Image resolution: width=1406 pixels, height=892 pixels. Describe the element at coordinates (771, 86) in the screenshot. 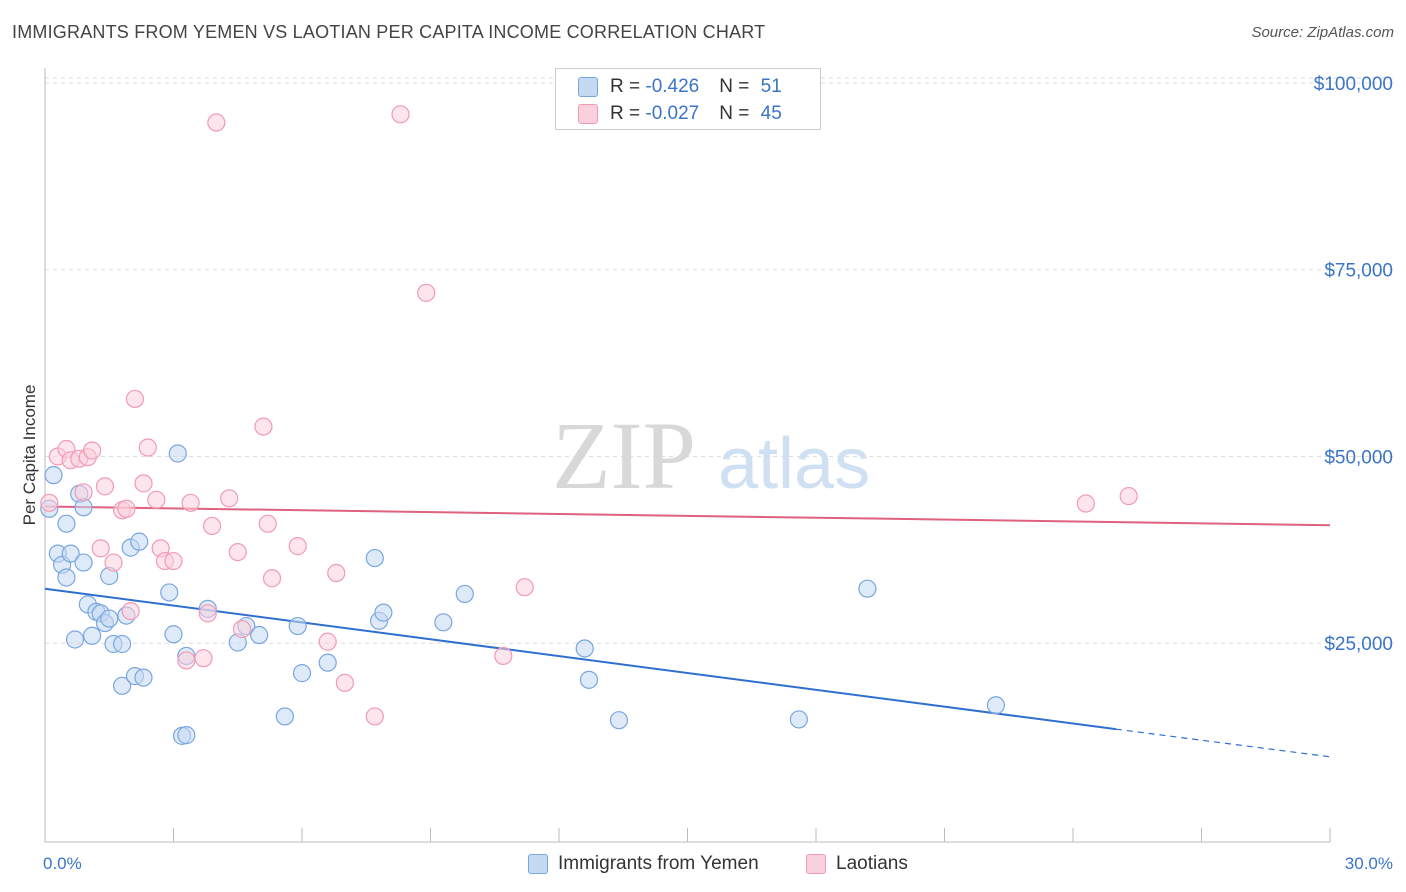

I see `n-value: 51` at that location.